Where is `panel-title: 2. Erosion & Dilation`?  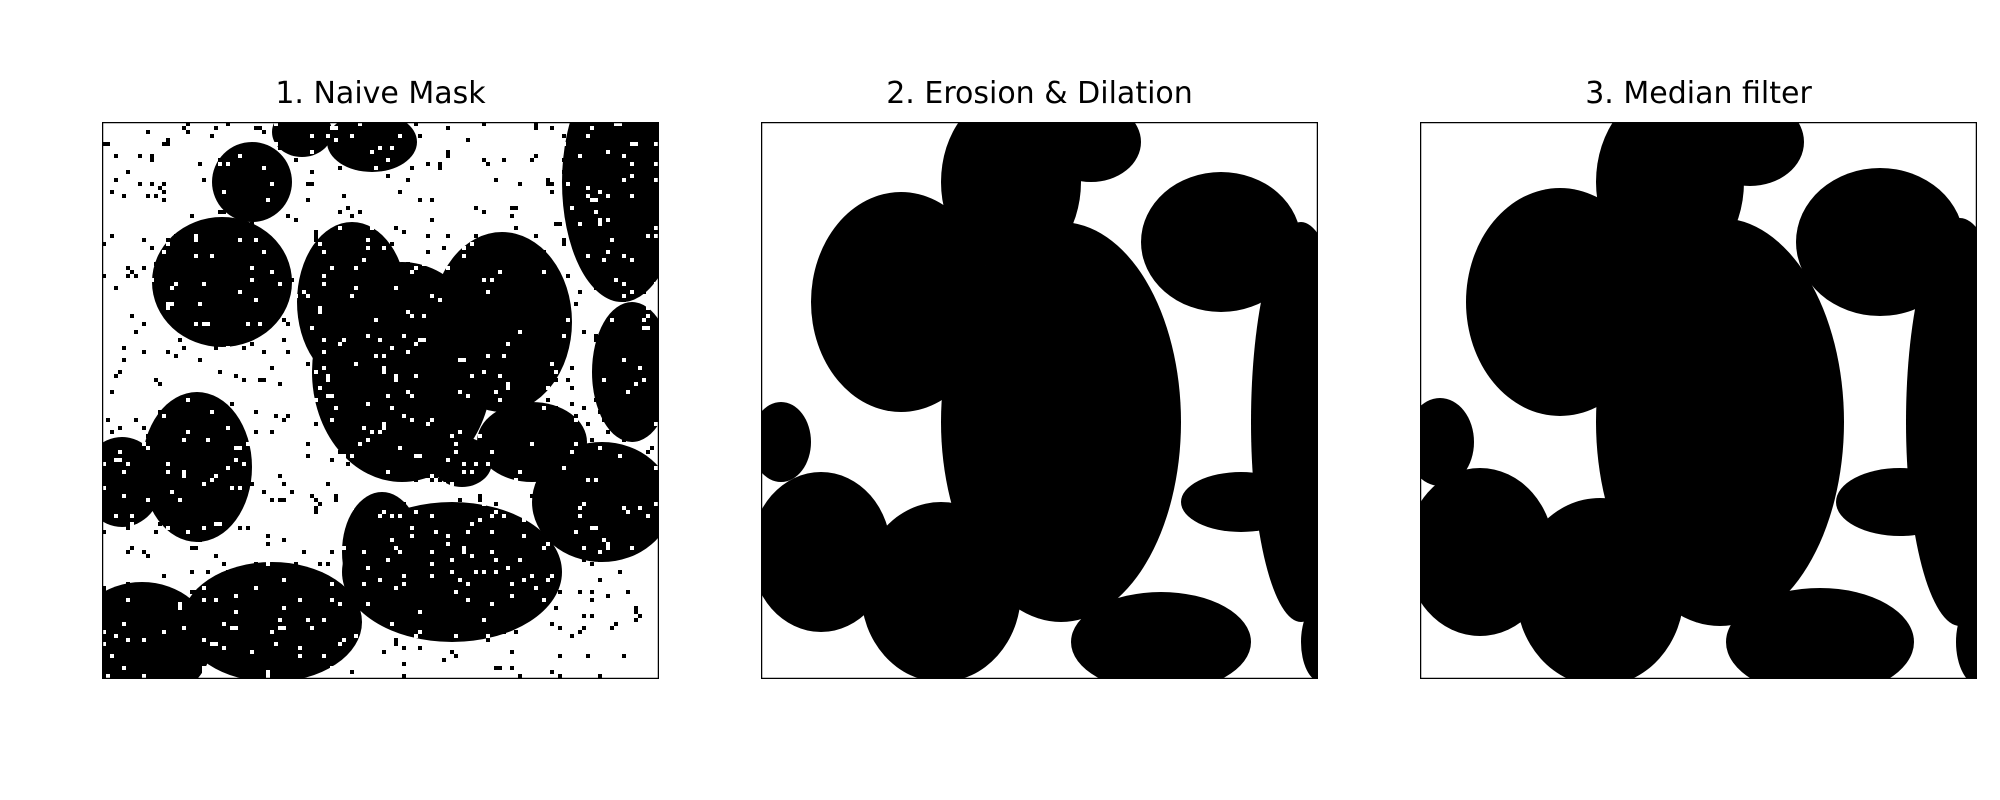 panel-title: 2. Erosion & Dilation is located at coordinates (1039, 93).